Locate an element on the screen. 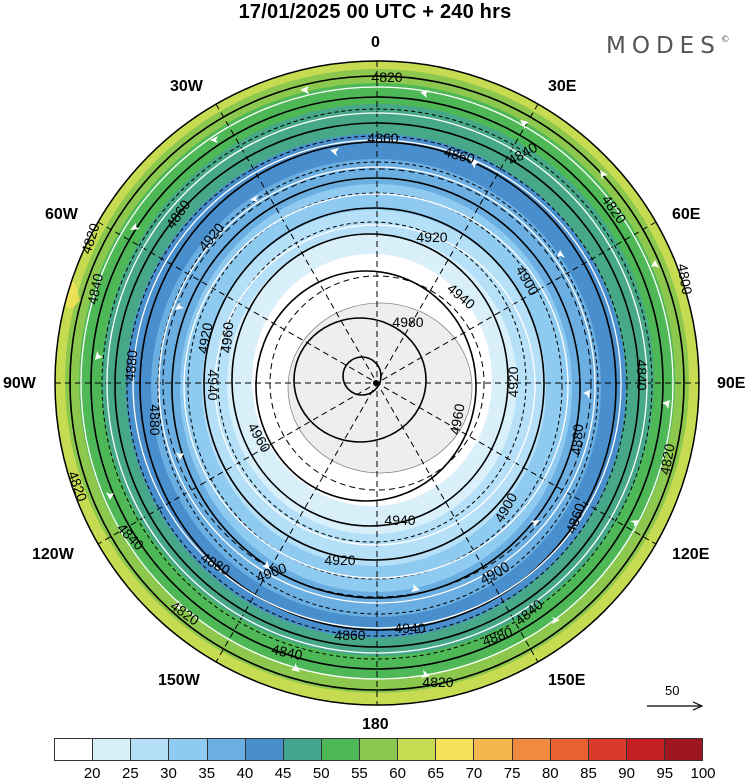 This screenshot has width=750, height=782. colorbar-tick-label: 35 is located at coordinates (207, 773).